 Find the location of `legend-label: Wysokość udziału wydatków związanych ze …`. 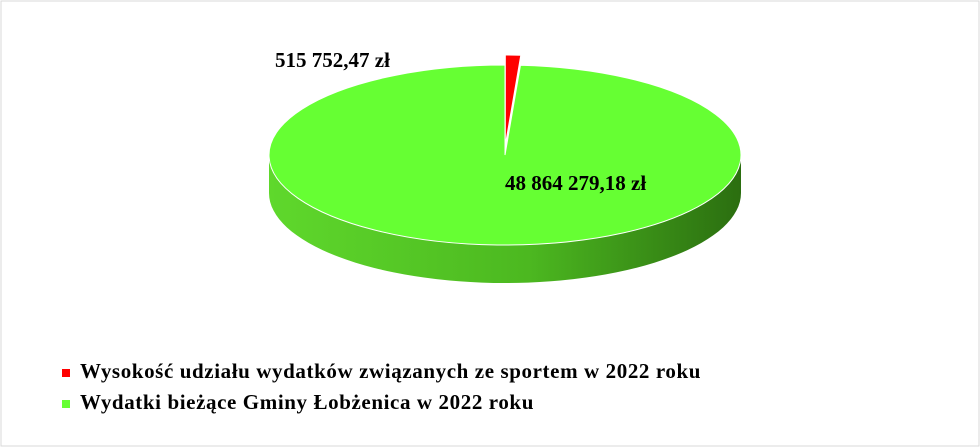

legend-label: Wysokość udziału wydatków związanych ze … is located at coordinates (390, 371).